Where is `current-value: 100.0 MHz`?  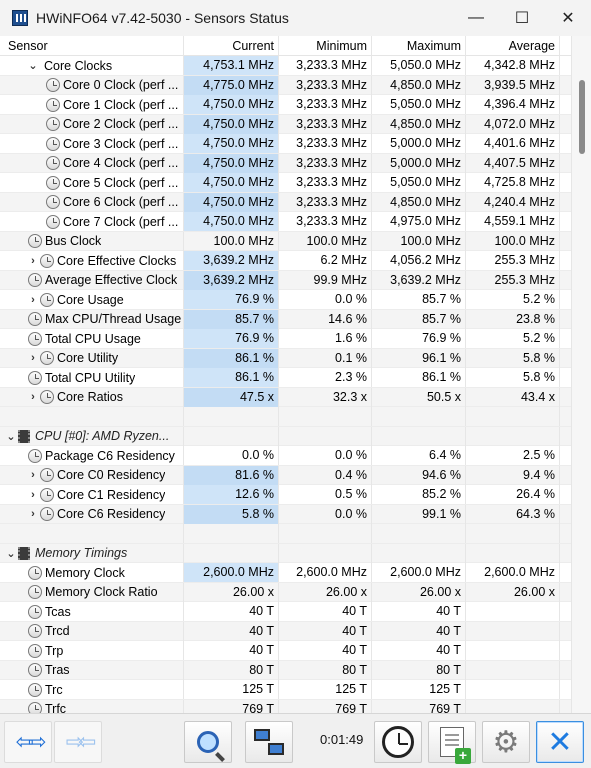 current-value: 100.0 MHz is located at coordinates (231, 241).